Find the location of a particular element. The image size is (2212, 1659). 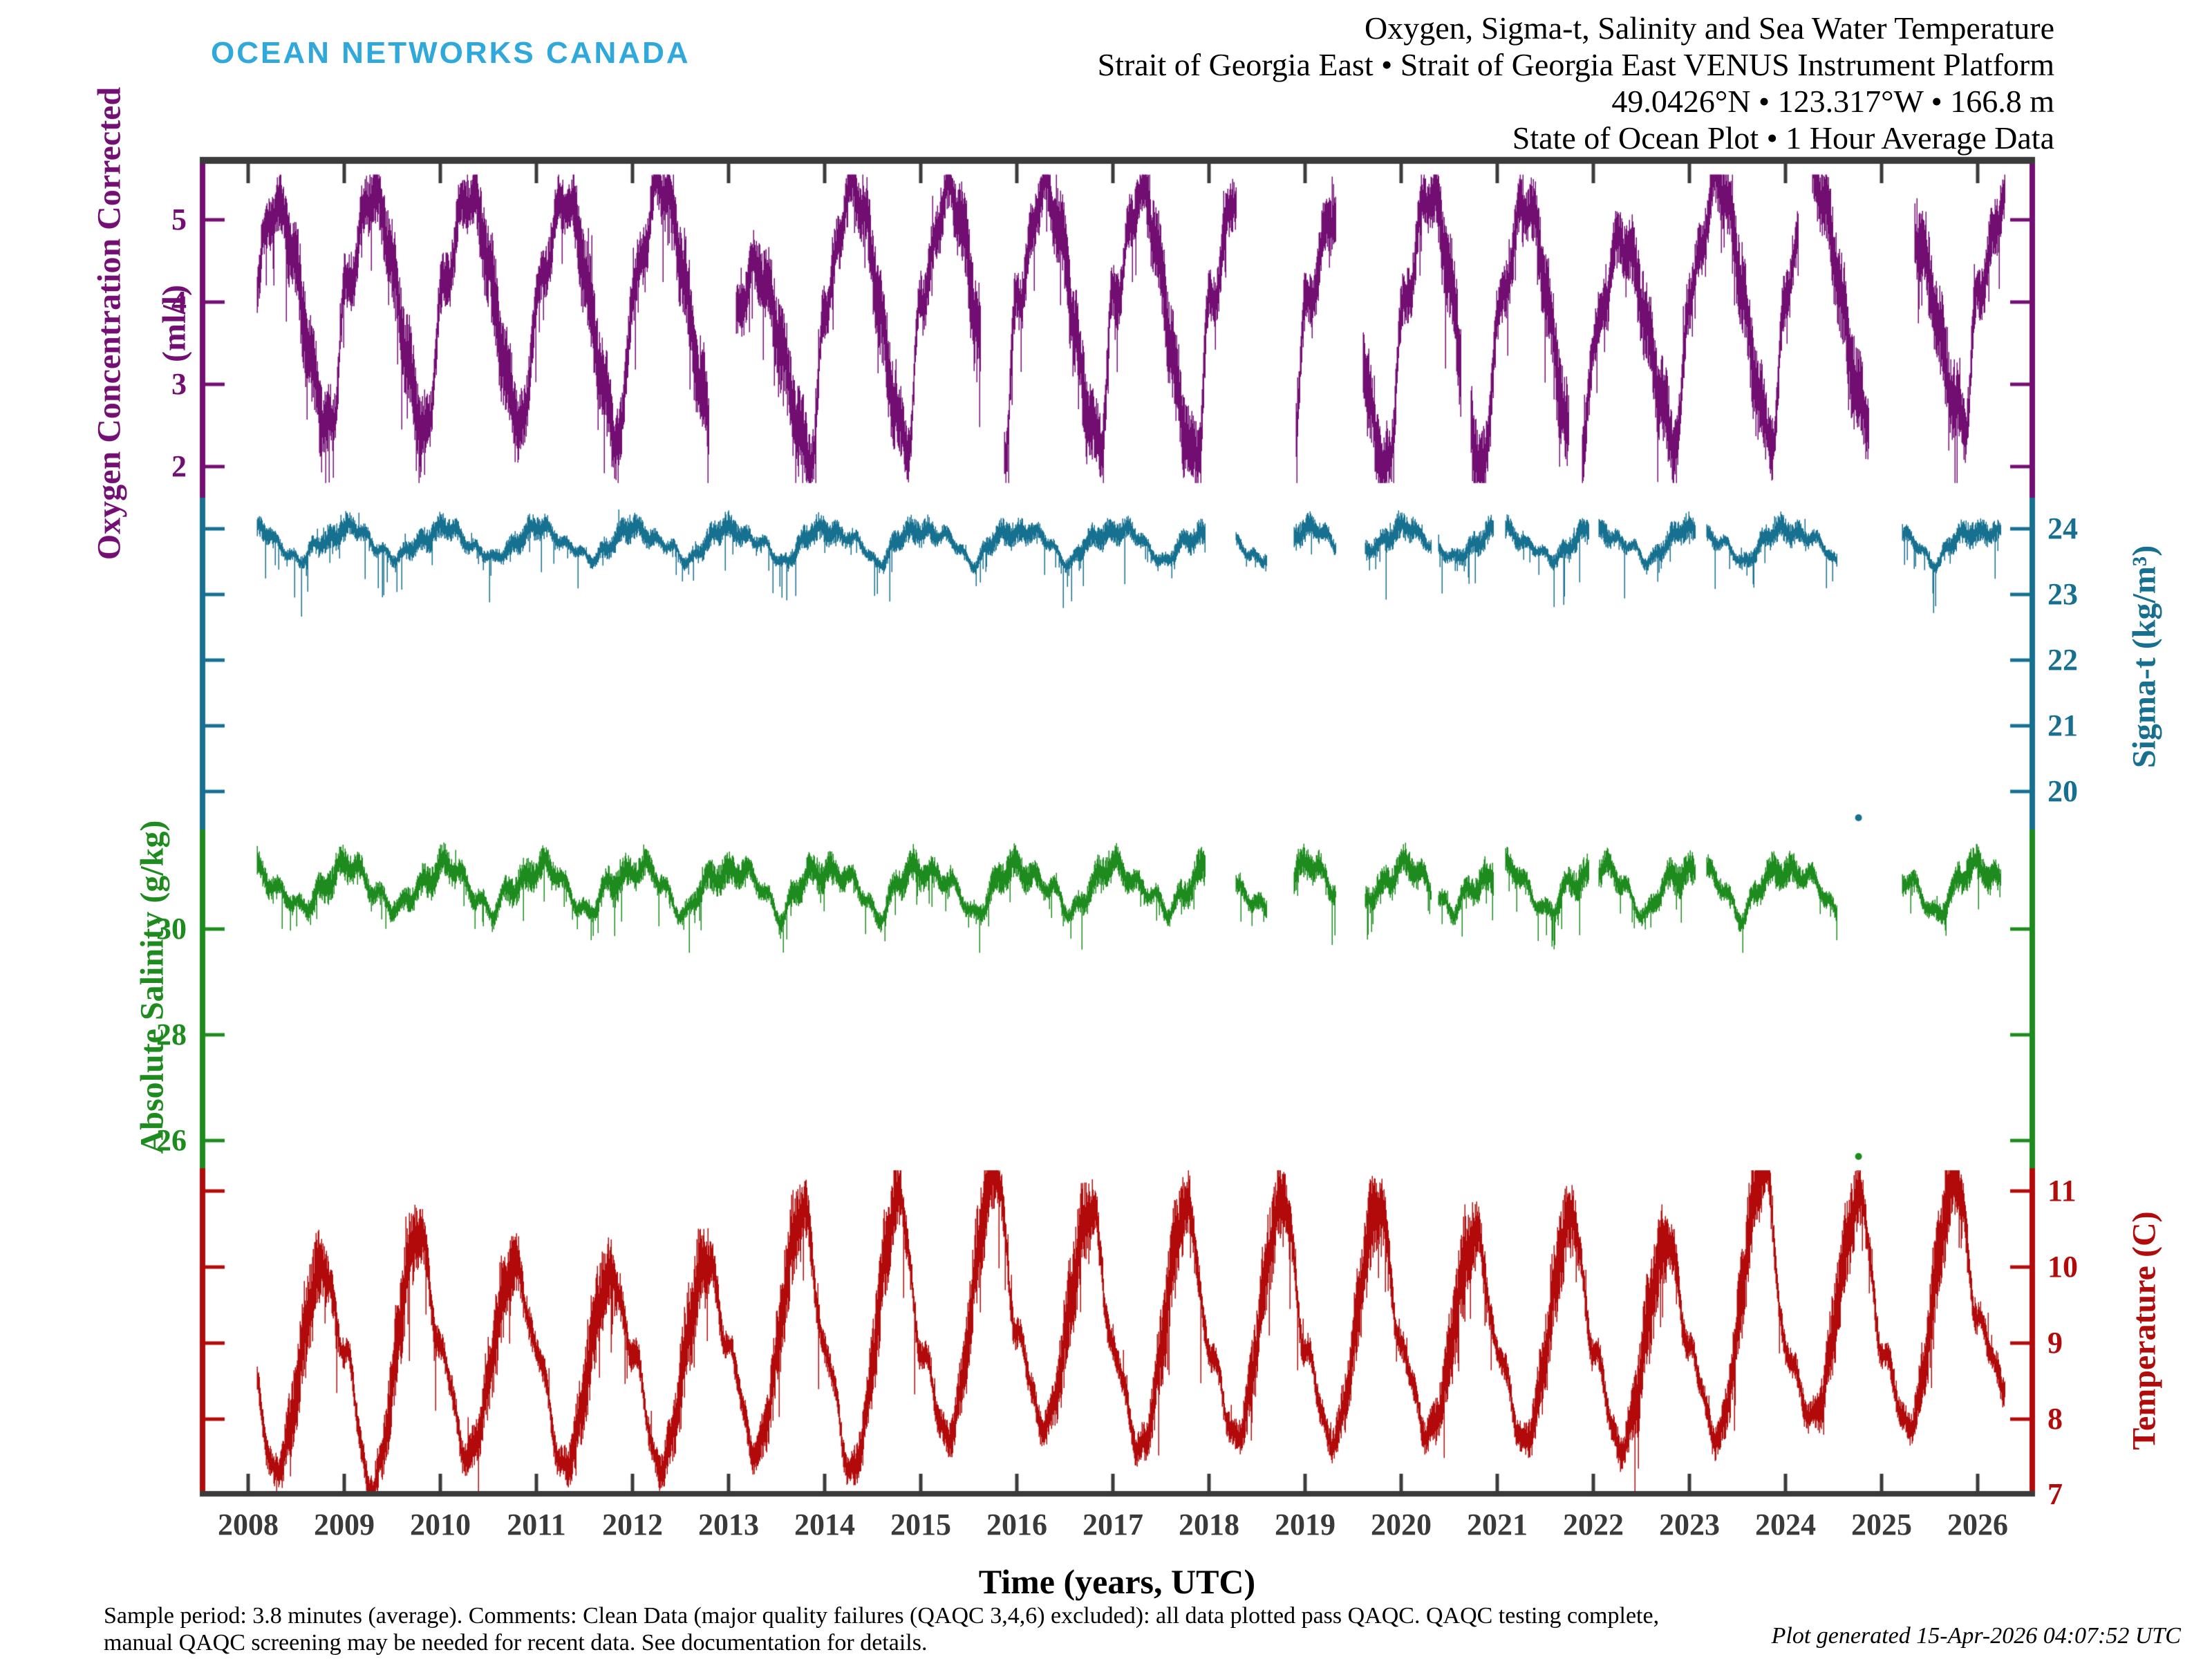

salinity-tick-label: 26 is located at coordinates (171, 1140).